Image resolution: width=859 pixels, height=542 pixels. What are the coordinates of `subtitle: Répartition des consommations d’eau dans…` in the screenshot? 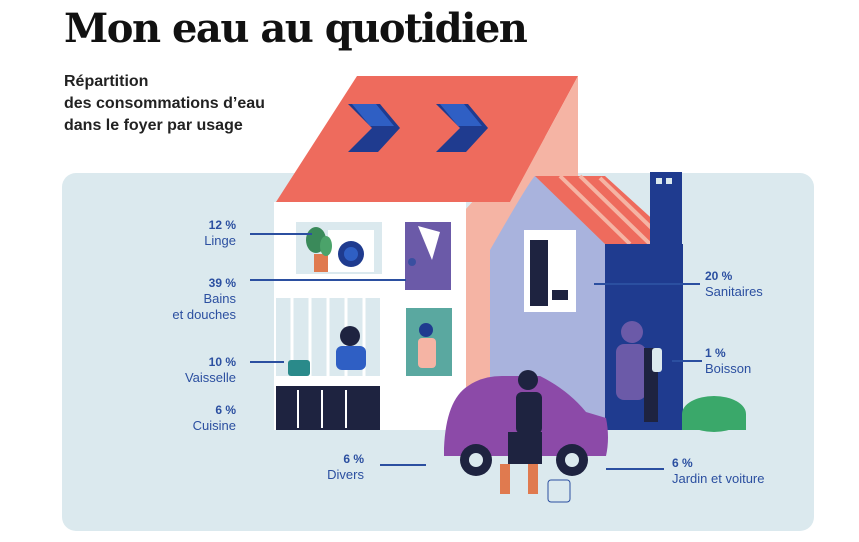 It's located at (194, 104).